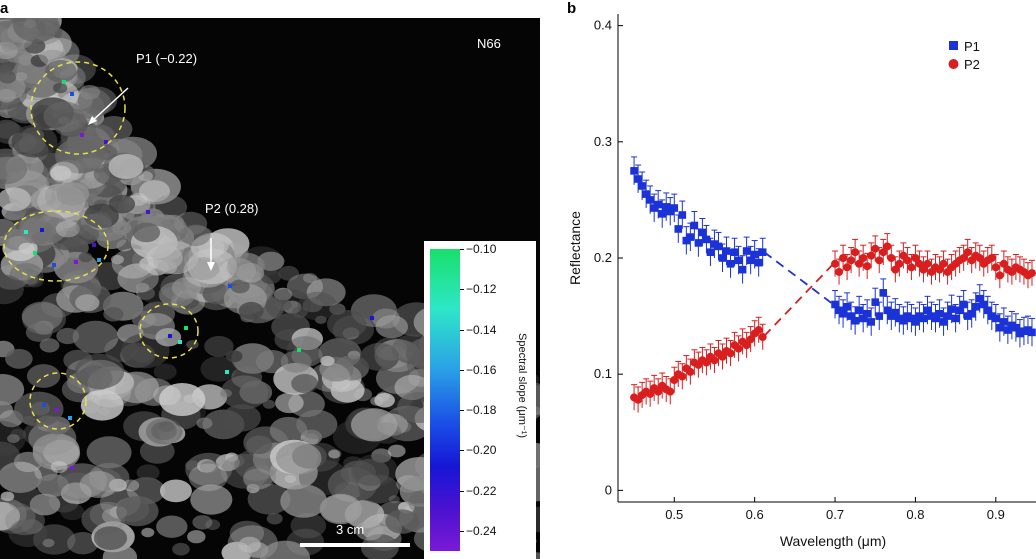 This screenshot has width=1036, height=559. What do you see at coordinates (833, 541) in the screenshot?
I see `x-axis-label: Wavelength (μm)` at bounding box center [833, 541].